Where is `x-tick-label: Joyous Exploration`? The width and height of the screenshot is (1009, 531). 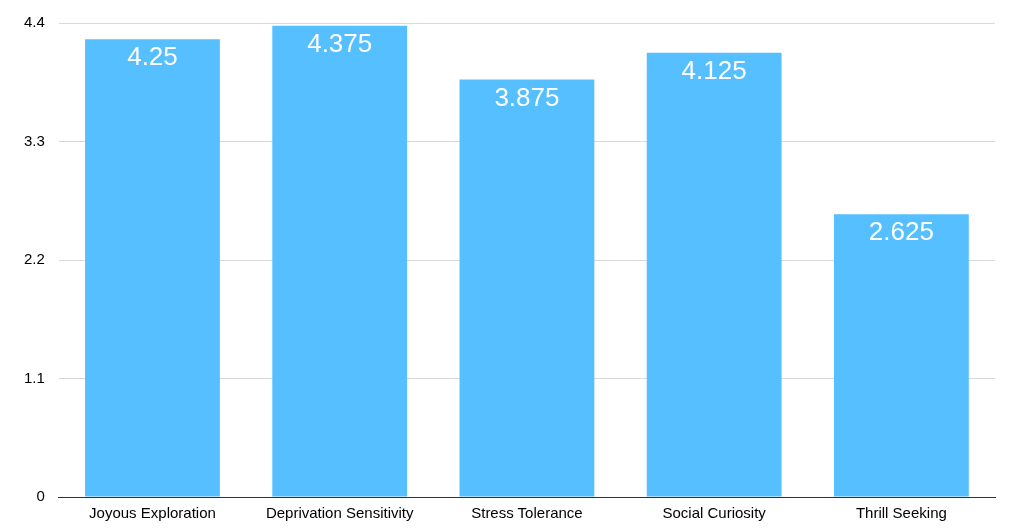 x-tick-label: Joyous Exploration is located at coordinates (152, 513).